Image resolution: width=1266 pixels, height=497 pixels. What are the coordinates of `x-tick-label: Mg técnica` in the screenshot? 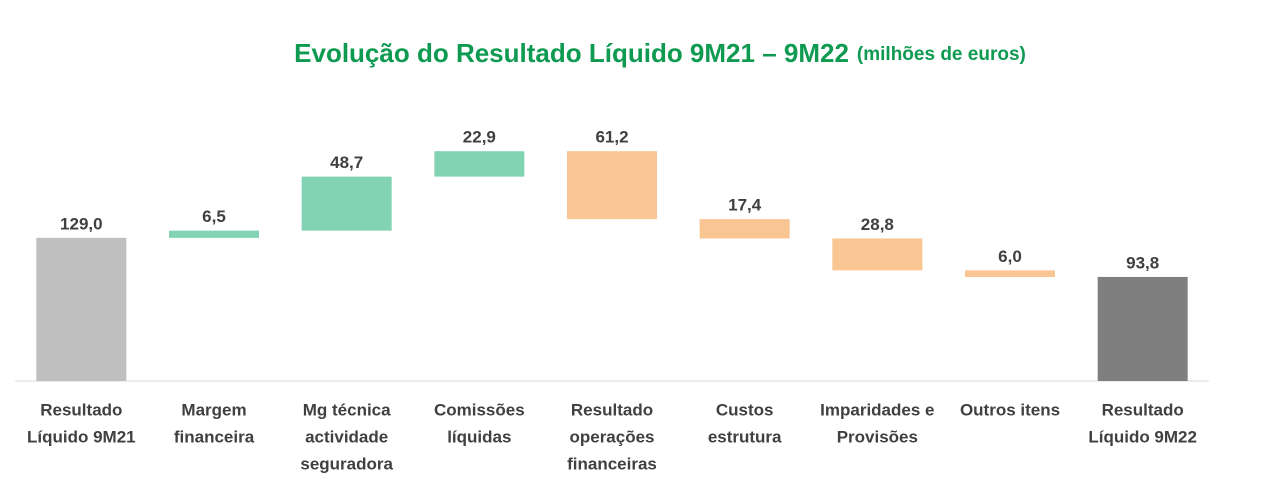 It's located at (347, 409).